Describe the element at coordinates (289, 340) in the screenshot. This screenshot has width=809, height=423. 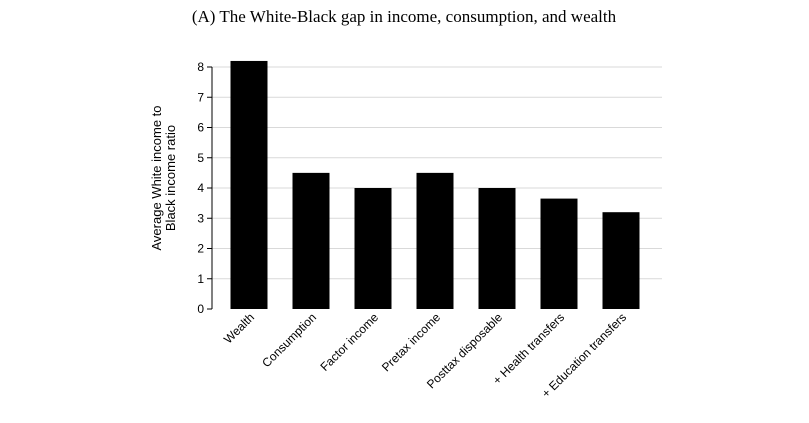
I see `x-tick-label-consumption: Consumption` at that location.